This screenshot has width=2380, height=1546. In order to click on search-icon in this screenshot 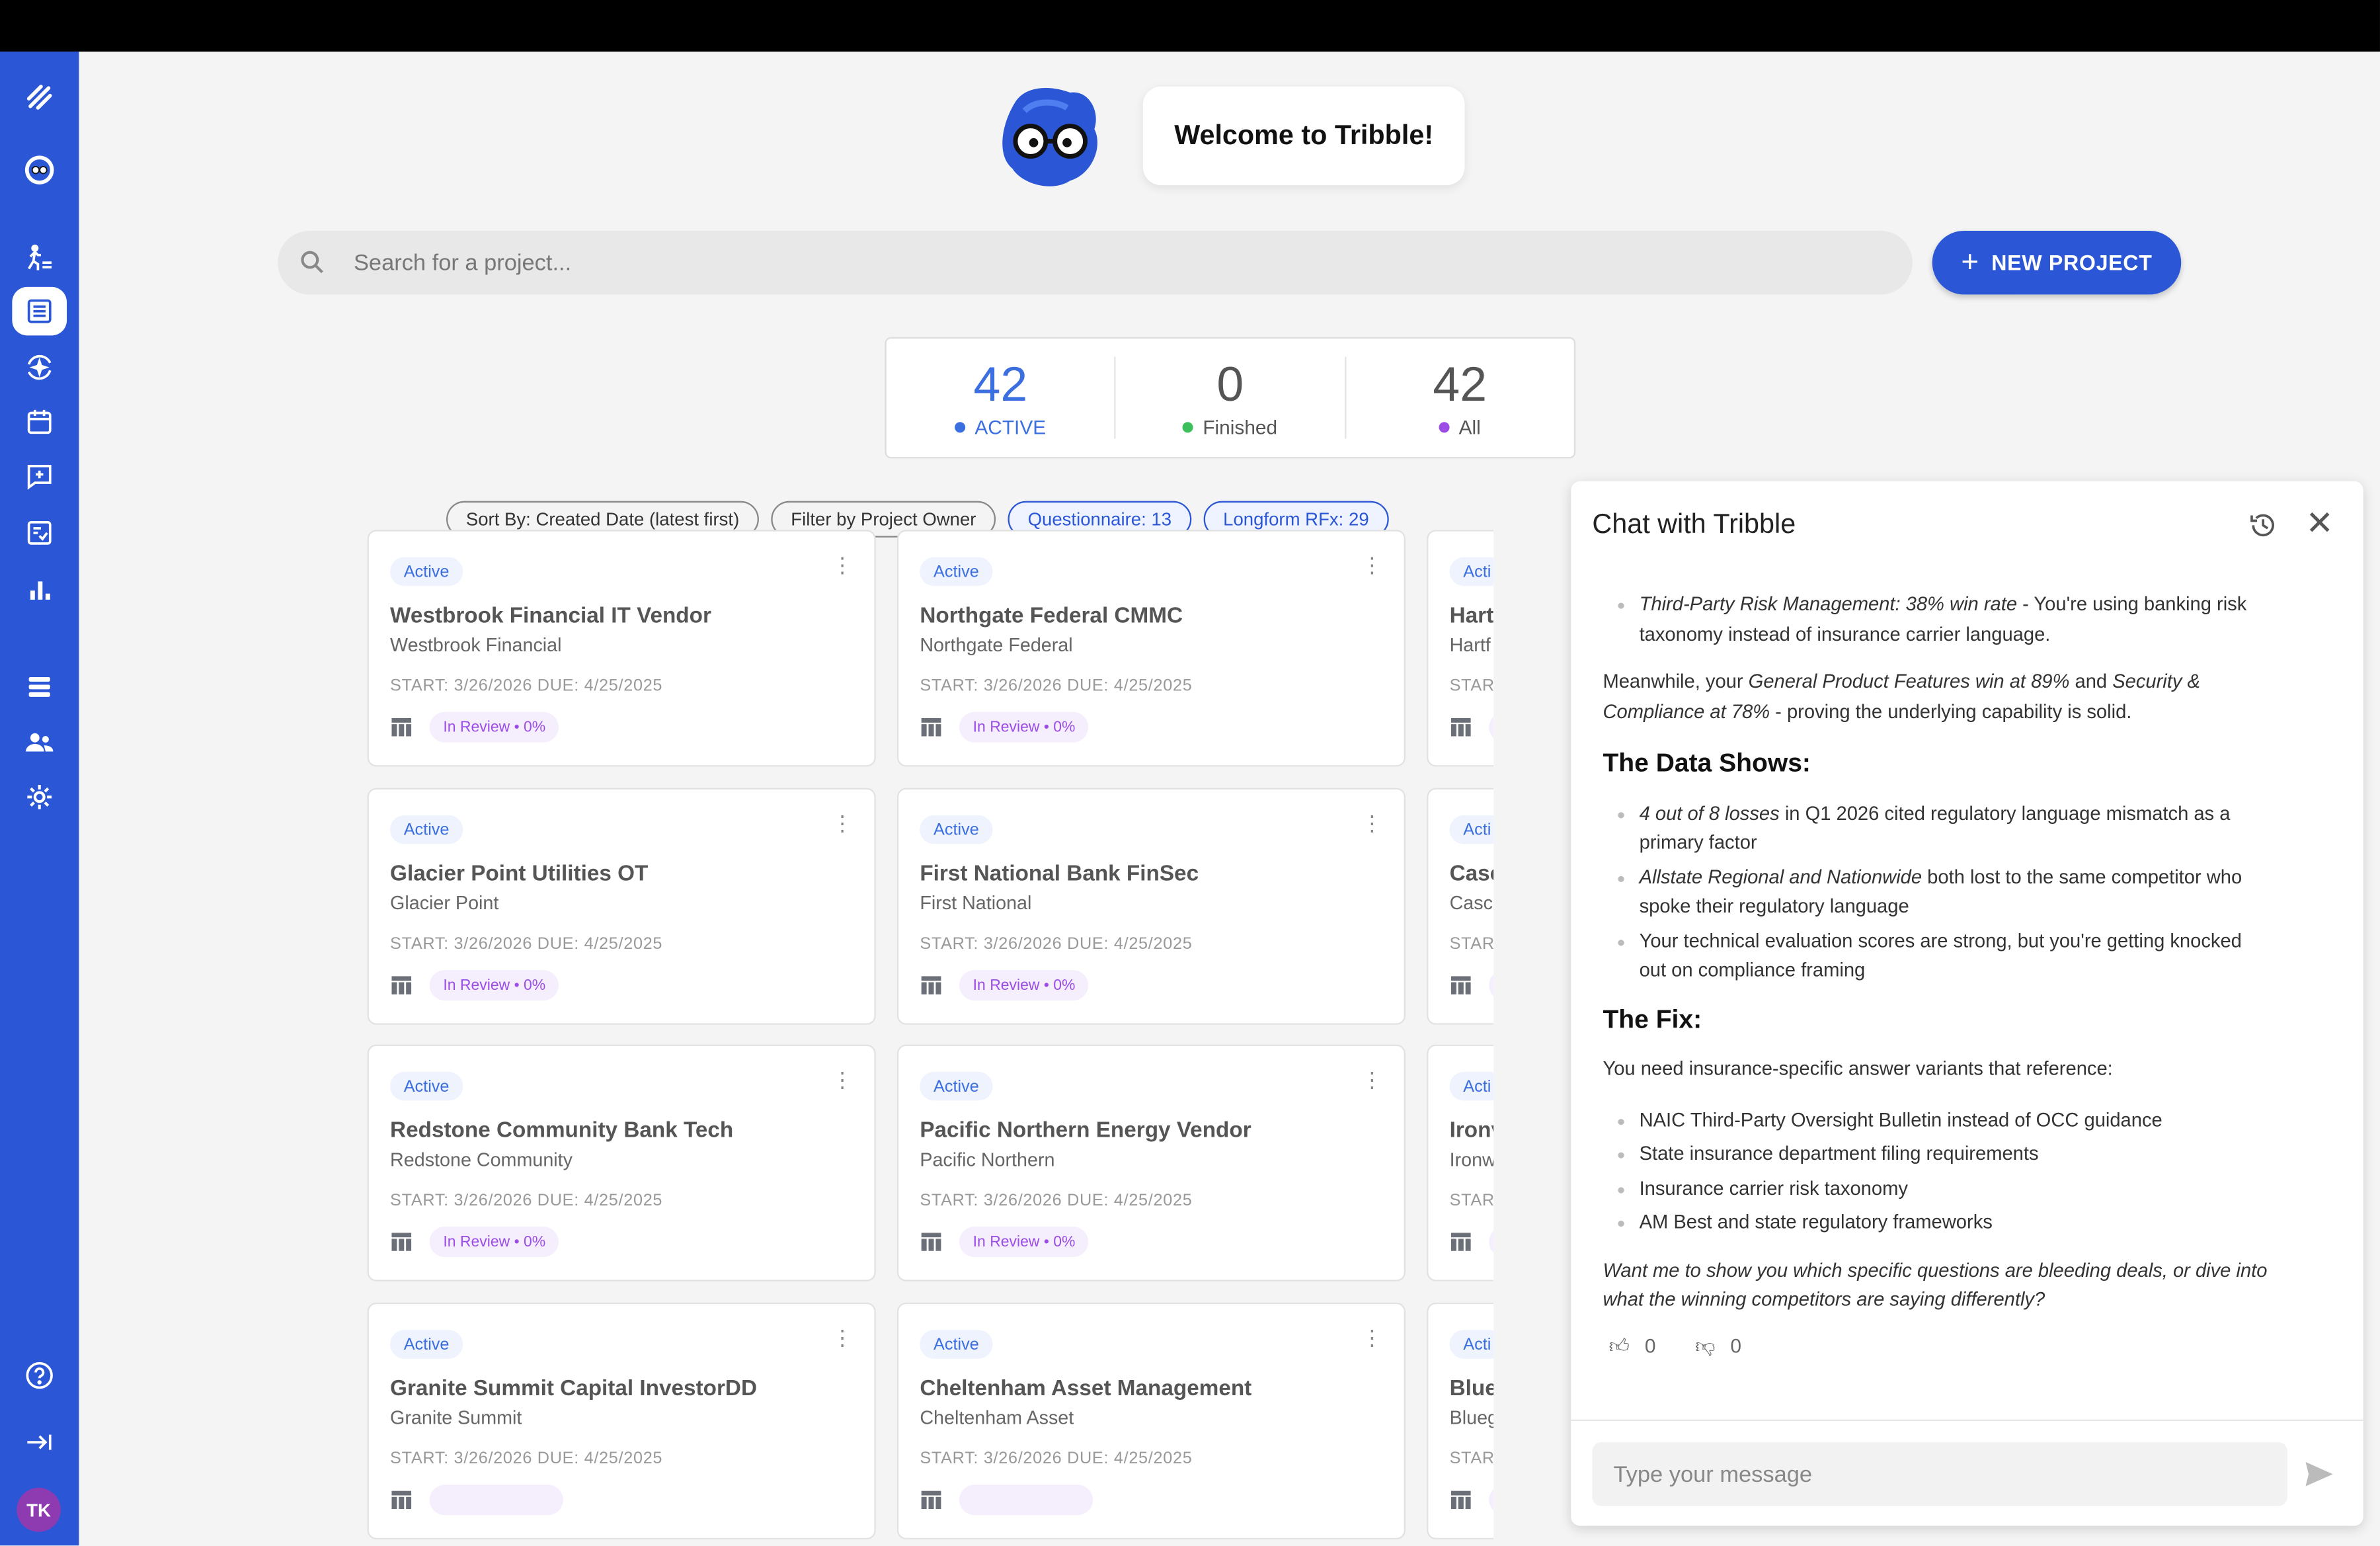, I will do `click(312, 262)`.